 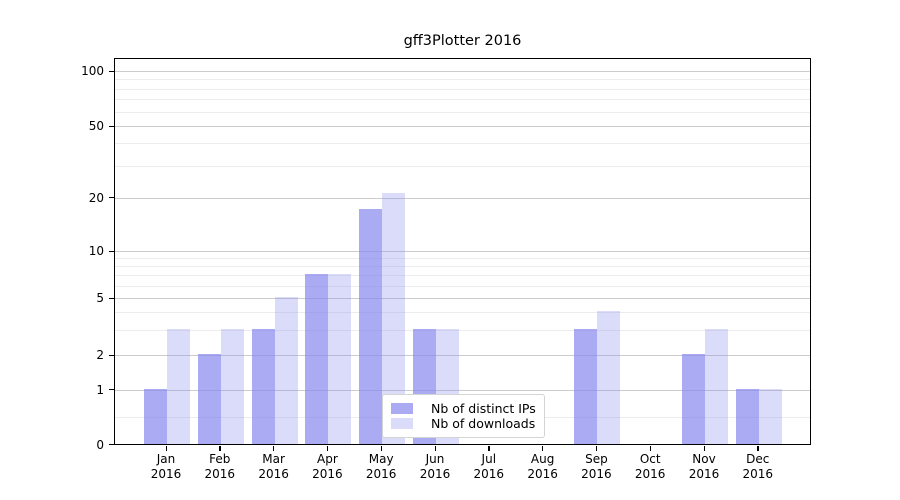 What do you see at coordinates (166, 458) in the screenshot?
I see `x-tick-month: Jan` at bounding box center [166, 458].